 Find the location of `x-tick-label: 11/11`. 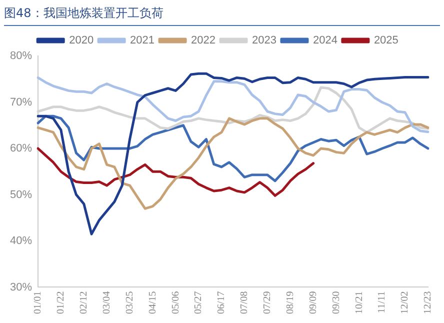

x-tick-label: 11/11 is located at coordinates (382, 302).